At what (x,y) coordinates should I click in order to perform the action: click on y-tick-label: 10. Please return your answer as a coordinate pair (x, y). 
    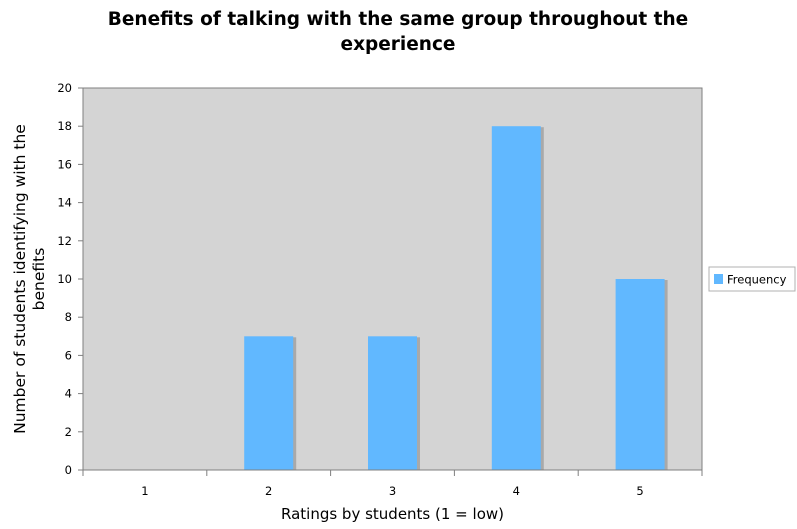
    Looking at the image, I should click on (64, 279).